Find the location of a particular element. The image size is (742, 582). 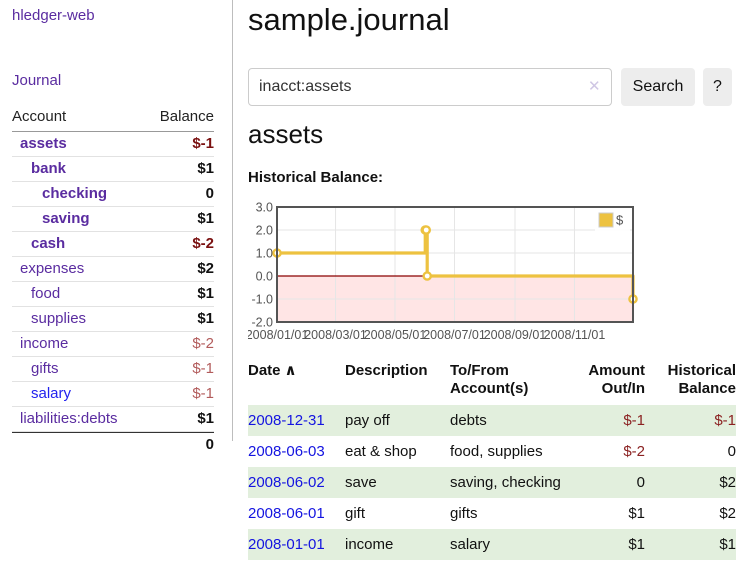

account-link-income: income is located at coordinates (44, 343).